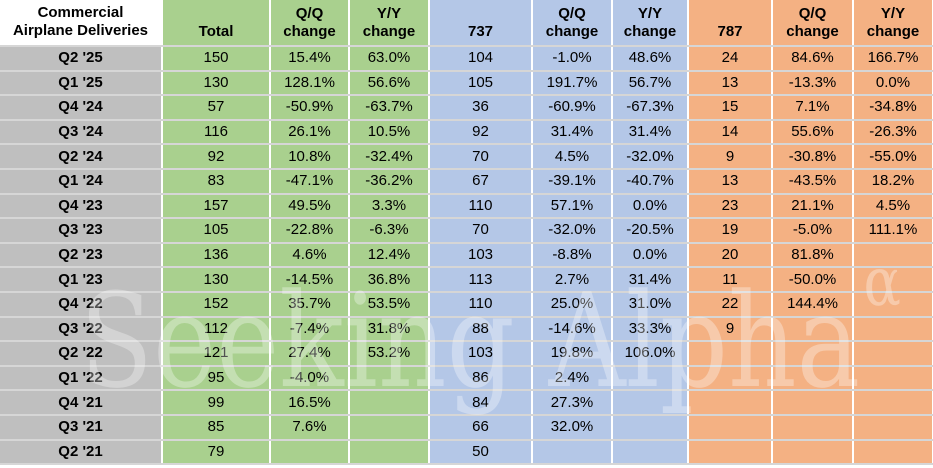 This screenshot has height=468, width=933. What do you see at coordinates (216, 304) in the screenshot?
I see `total-cell: 152` at bounding box center [216, 304].